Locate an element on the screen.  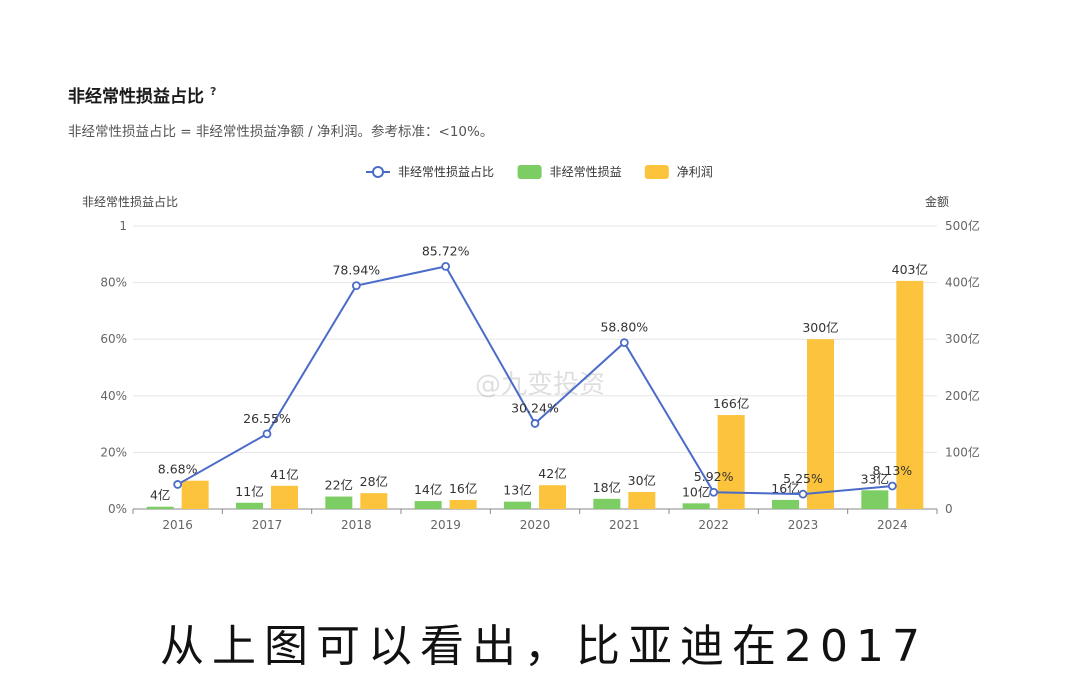
x-tick-label: 2017 is located at coordinates (267, 525).